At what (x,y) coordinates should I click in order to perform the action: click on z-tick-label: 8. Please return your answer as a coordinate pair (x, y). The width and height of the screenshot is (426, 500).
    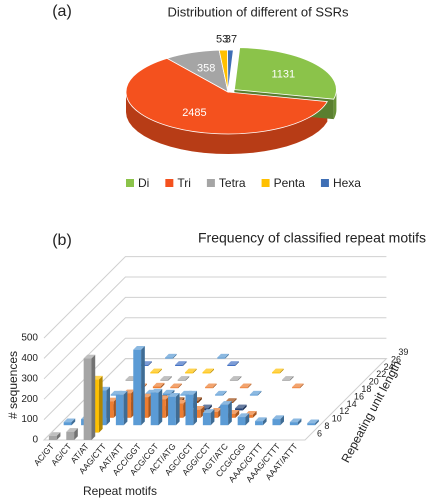
    Looking at the image, I should click on (326, 426).